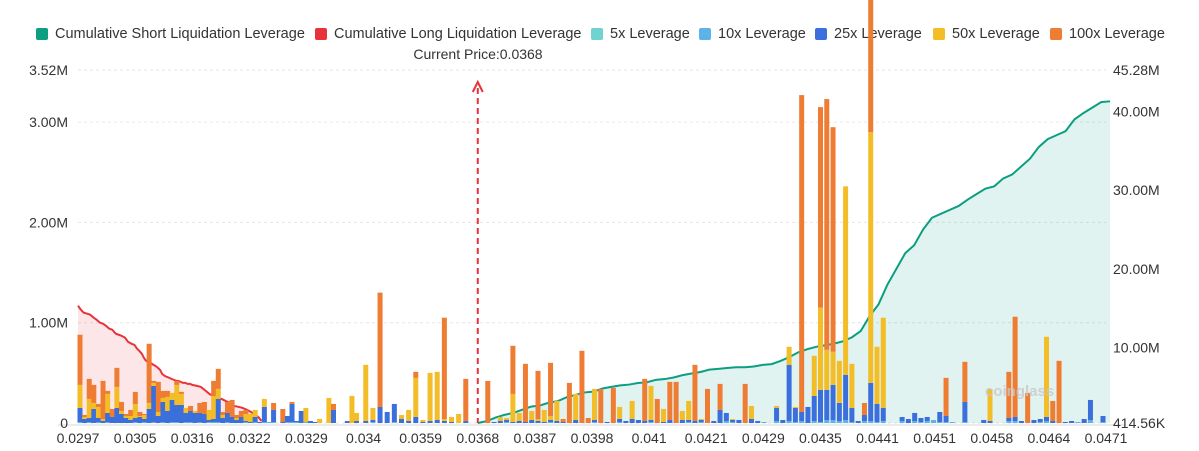 This screenshot has width=1199, height=451. What do you see at coordinates (1056, 34) in the screenshot?
I see `legend-swatch-100x` at bounding box center [1056, 34].